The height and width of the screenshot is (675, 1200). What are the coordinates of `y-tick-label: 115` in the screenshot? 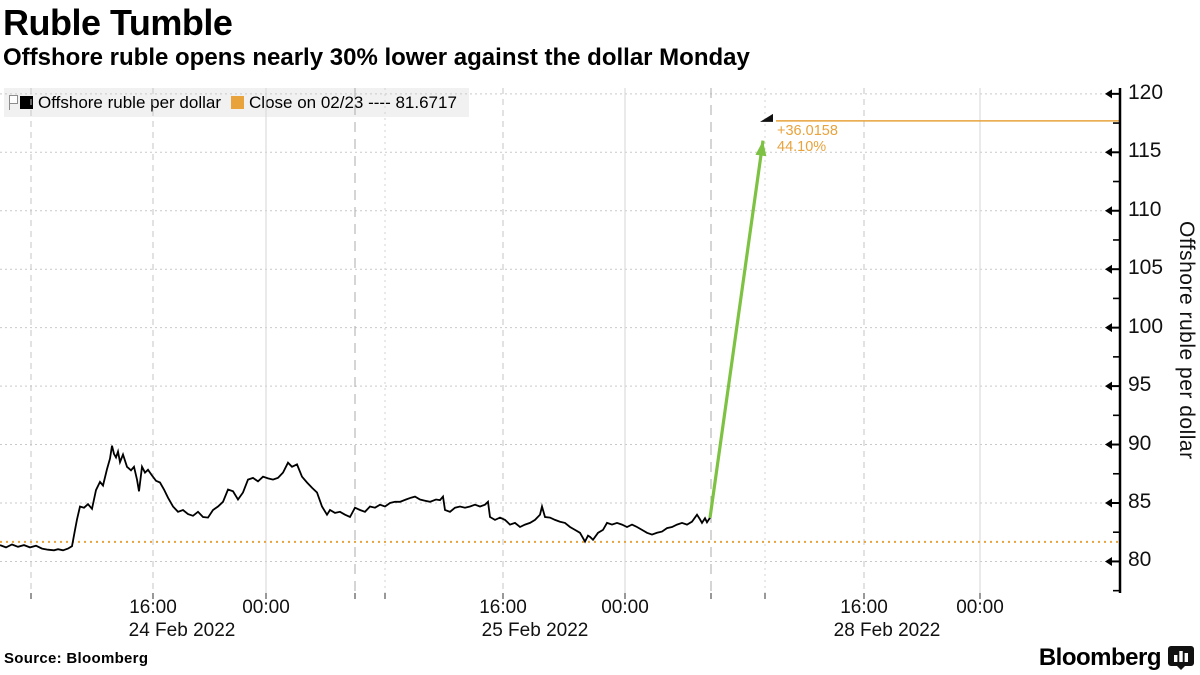 It's located at (1145, 151).